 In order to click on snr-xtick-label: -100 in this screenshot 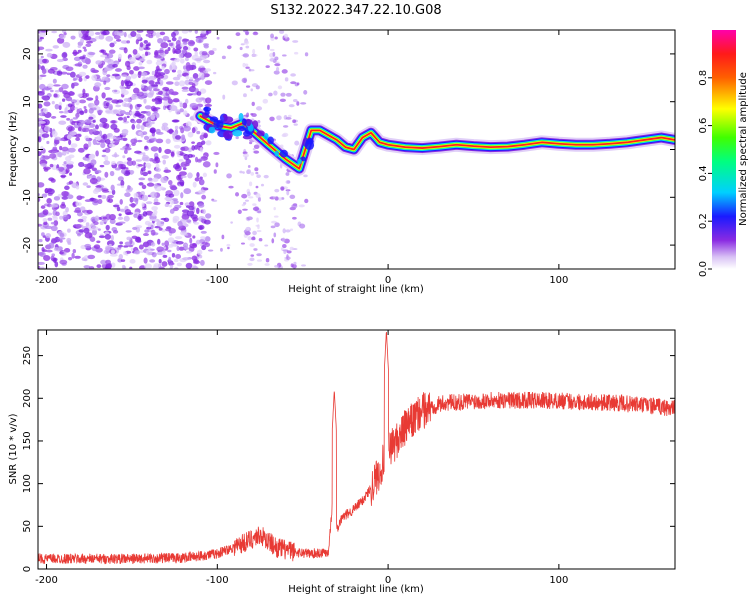, I will do `click(217, 580)`.